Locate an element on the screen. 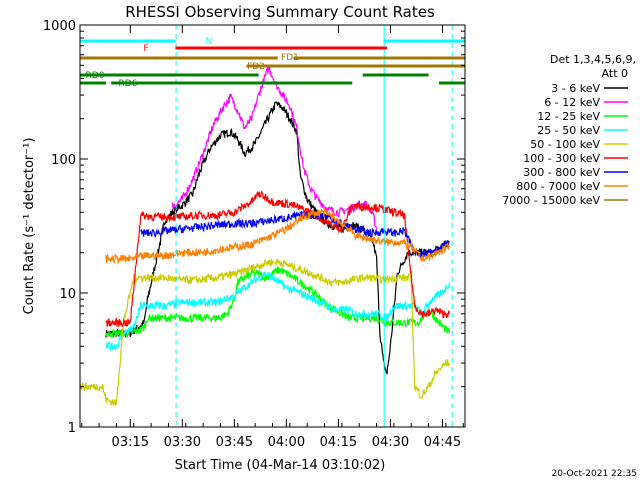 The image size is (640, 484). y-tick-label: 100 is located at coordinates (63, 160).